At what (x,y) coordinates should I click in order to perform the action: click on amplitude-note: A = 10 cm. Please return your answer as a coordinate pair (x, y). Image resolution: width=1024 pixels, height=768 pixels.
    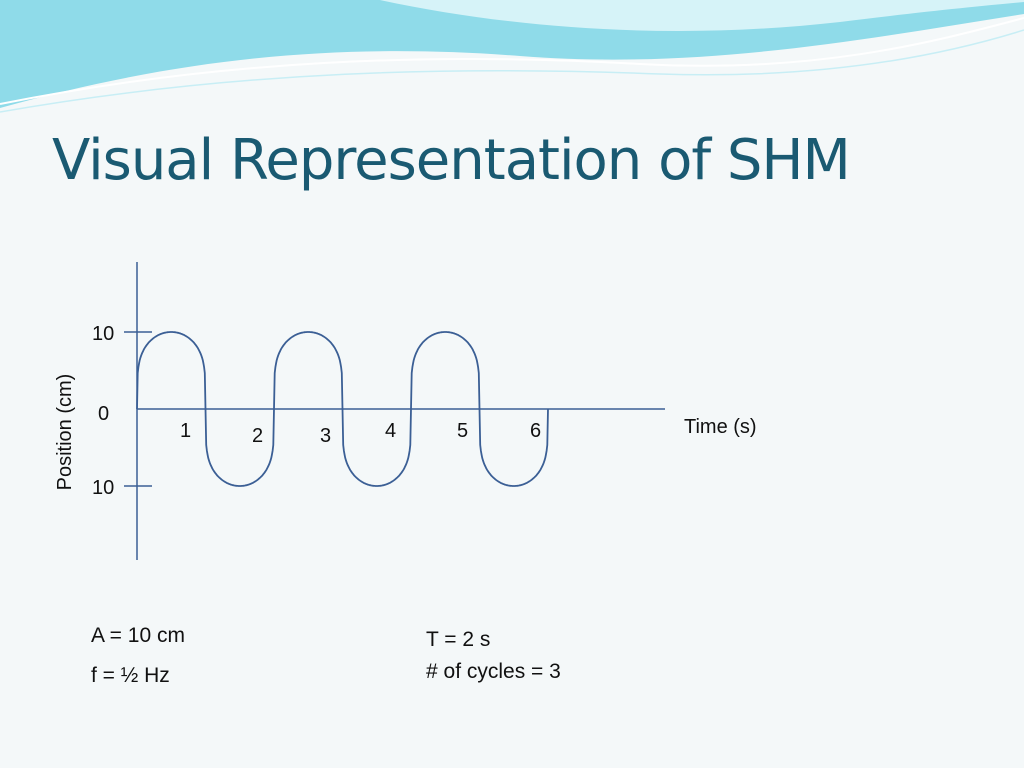
    Looking at the image, I should click on (138, 635).